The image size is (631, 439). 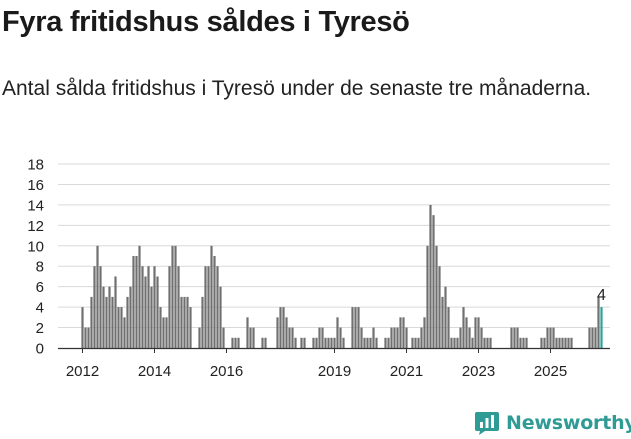 I want to click on y-tick-label: 12, so click(x=35, y=226).